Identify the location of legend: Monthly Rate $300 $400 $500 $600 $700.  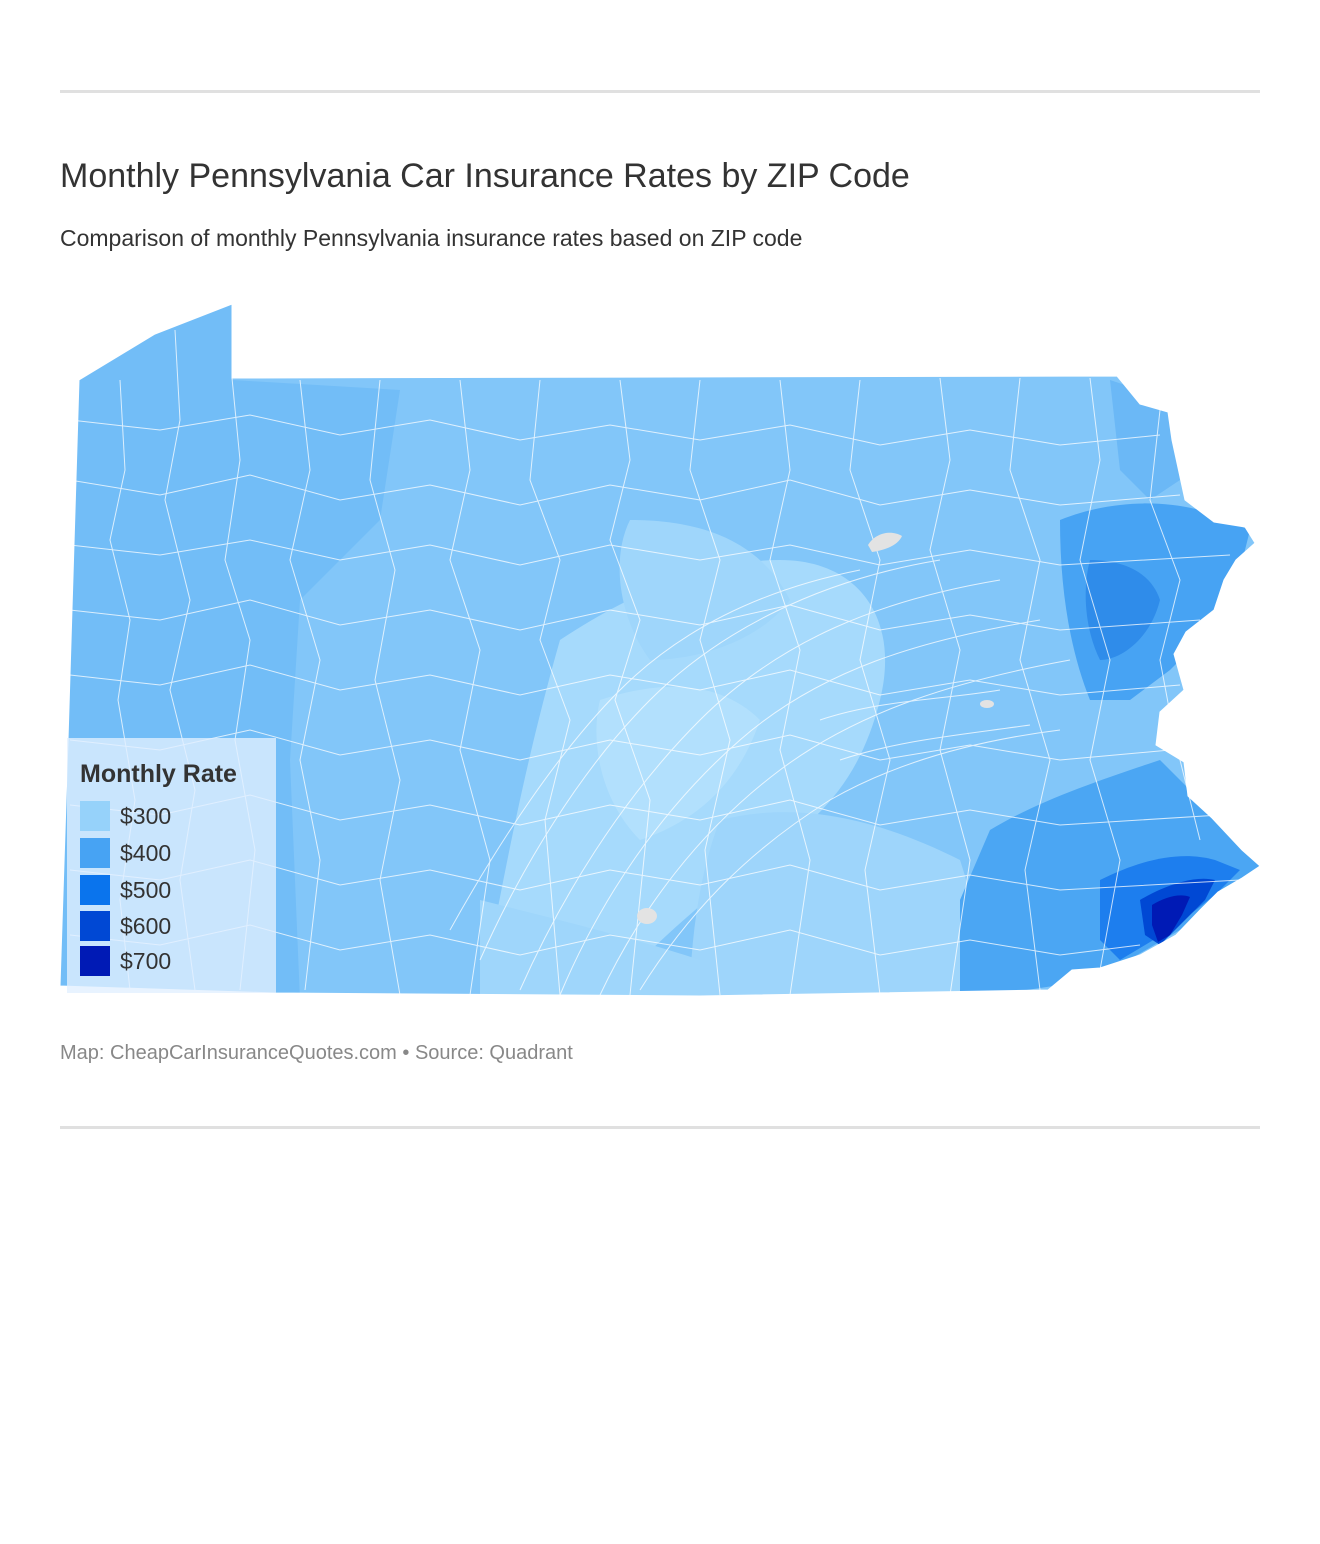
(171, 865).